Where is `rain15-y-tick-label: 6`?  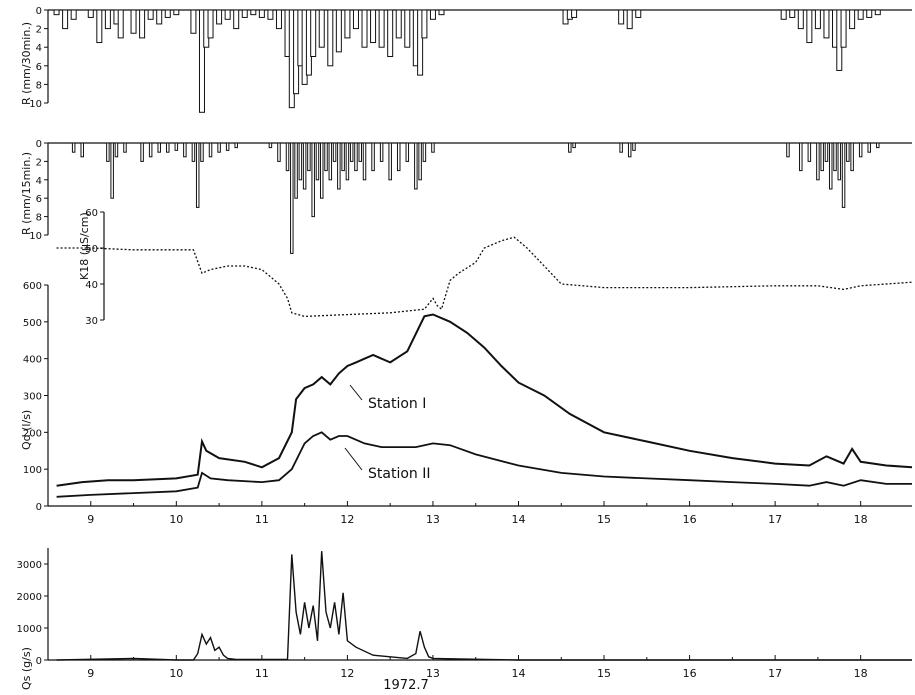
rain15-y-tick-label: 6 is located at coordinates (39, 199).